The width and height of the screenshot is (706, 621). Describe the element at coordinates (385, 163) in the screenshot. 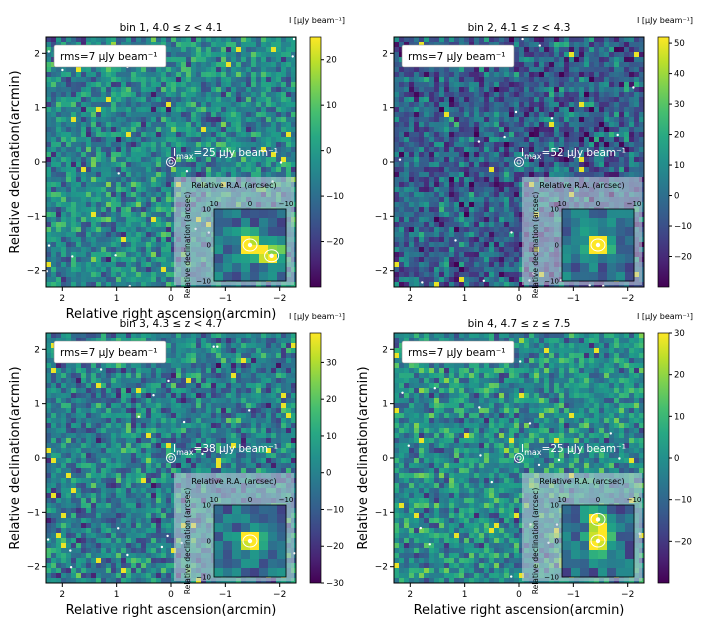

I see `y-tick-label: 0` at that location.